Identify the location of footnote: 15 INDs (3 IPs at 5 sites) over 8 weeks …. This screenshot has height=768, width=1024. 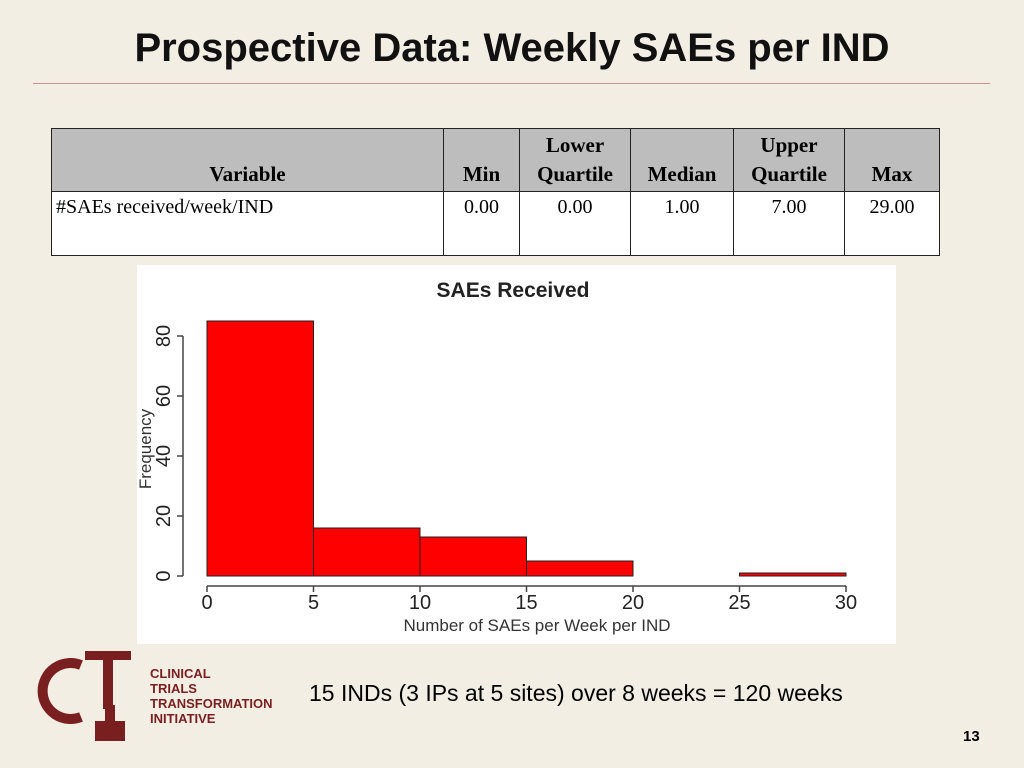
(576, 693).